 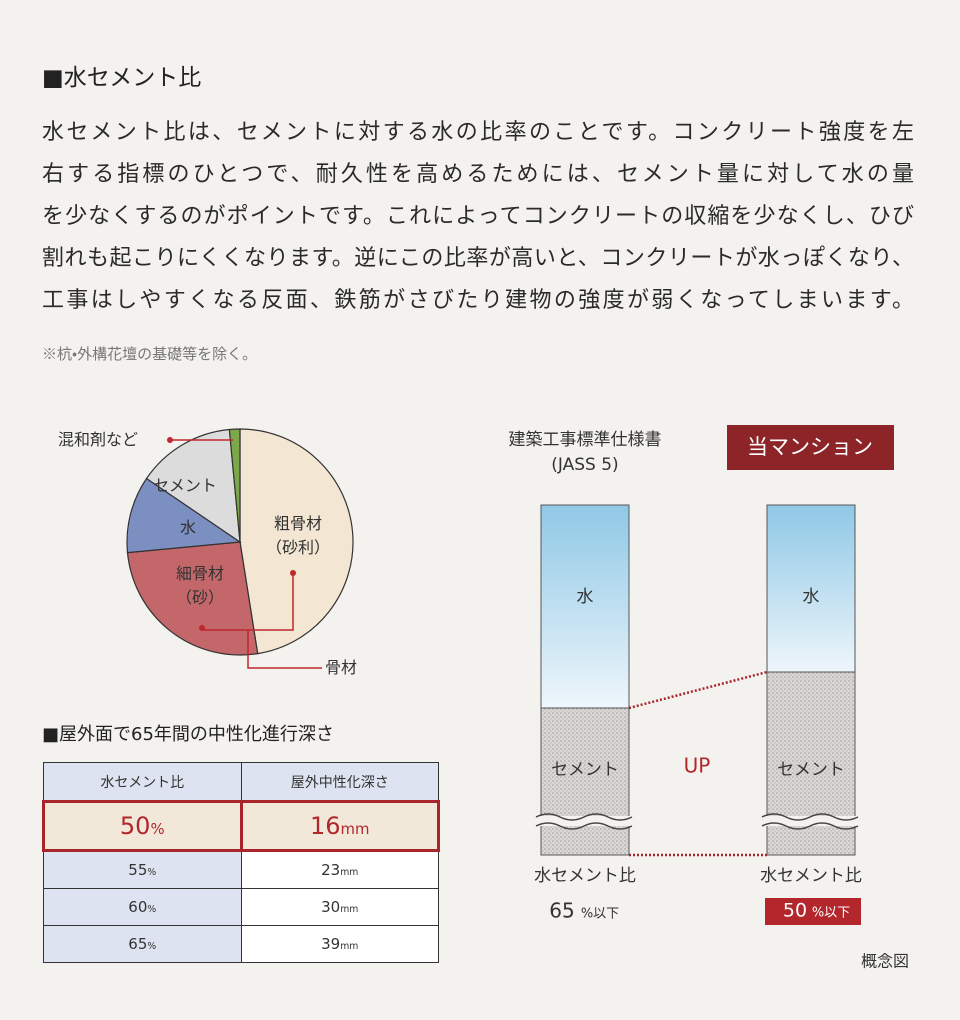 What do you see at coordinates (185, 485) in the screenshot?
I see `pie-label: セメント` at bounding box center [185, 485].